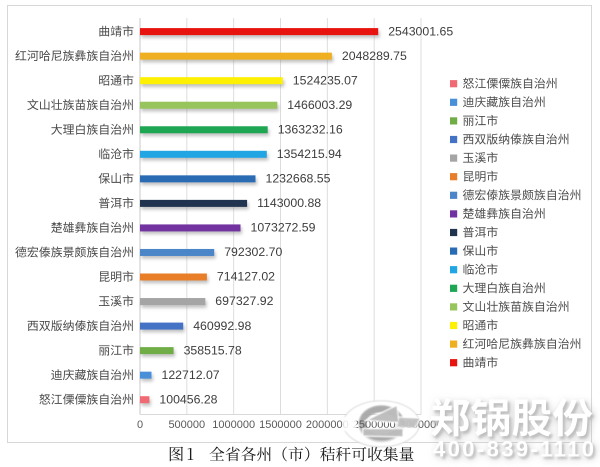  What do you see at coordinates (246, 277) in the screenshot?
I see `svg-text: 714127.02` at bounding box center [246, 277].